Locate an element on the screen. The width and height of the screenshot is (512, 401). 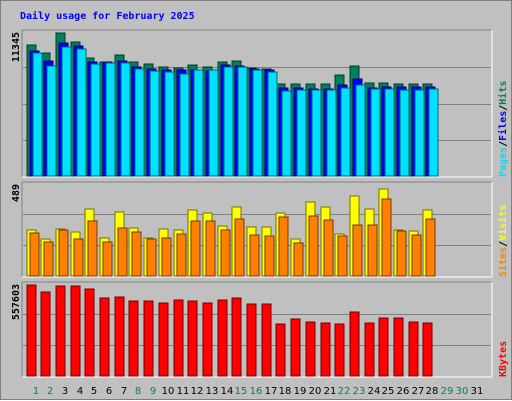
day-label: 4 is located at coordinates (80, 391).